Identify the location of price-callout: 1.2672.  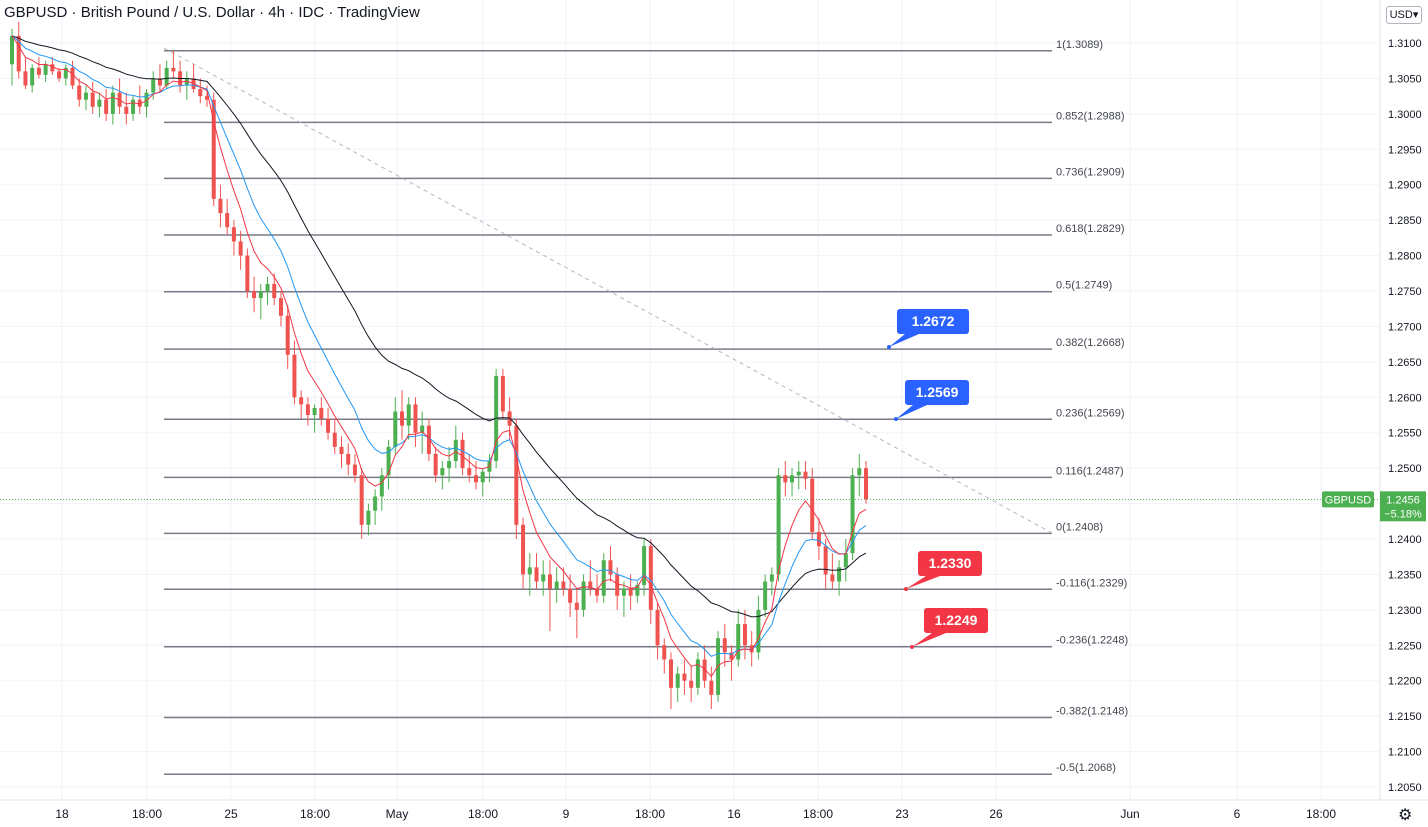
(928, 329).